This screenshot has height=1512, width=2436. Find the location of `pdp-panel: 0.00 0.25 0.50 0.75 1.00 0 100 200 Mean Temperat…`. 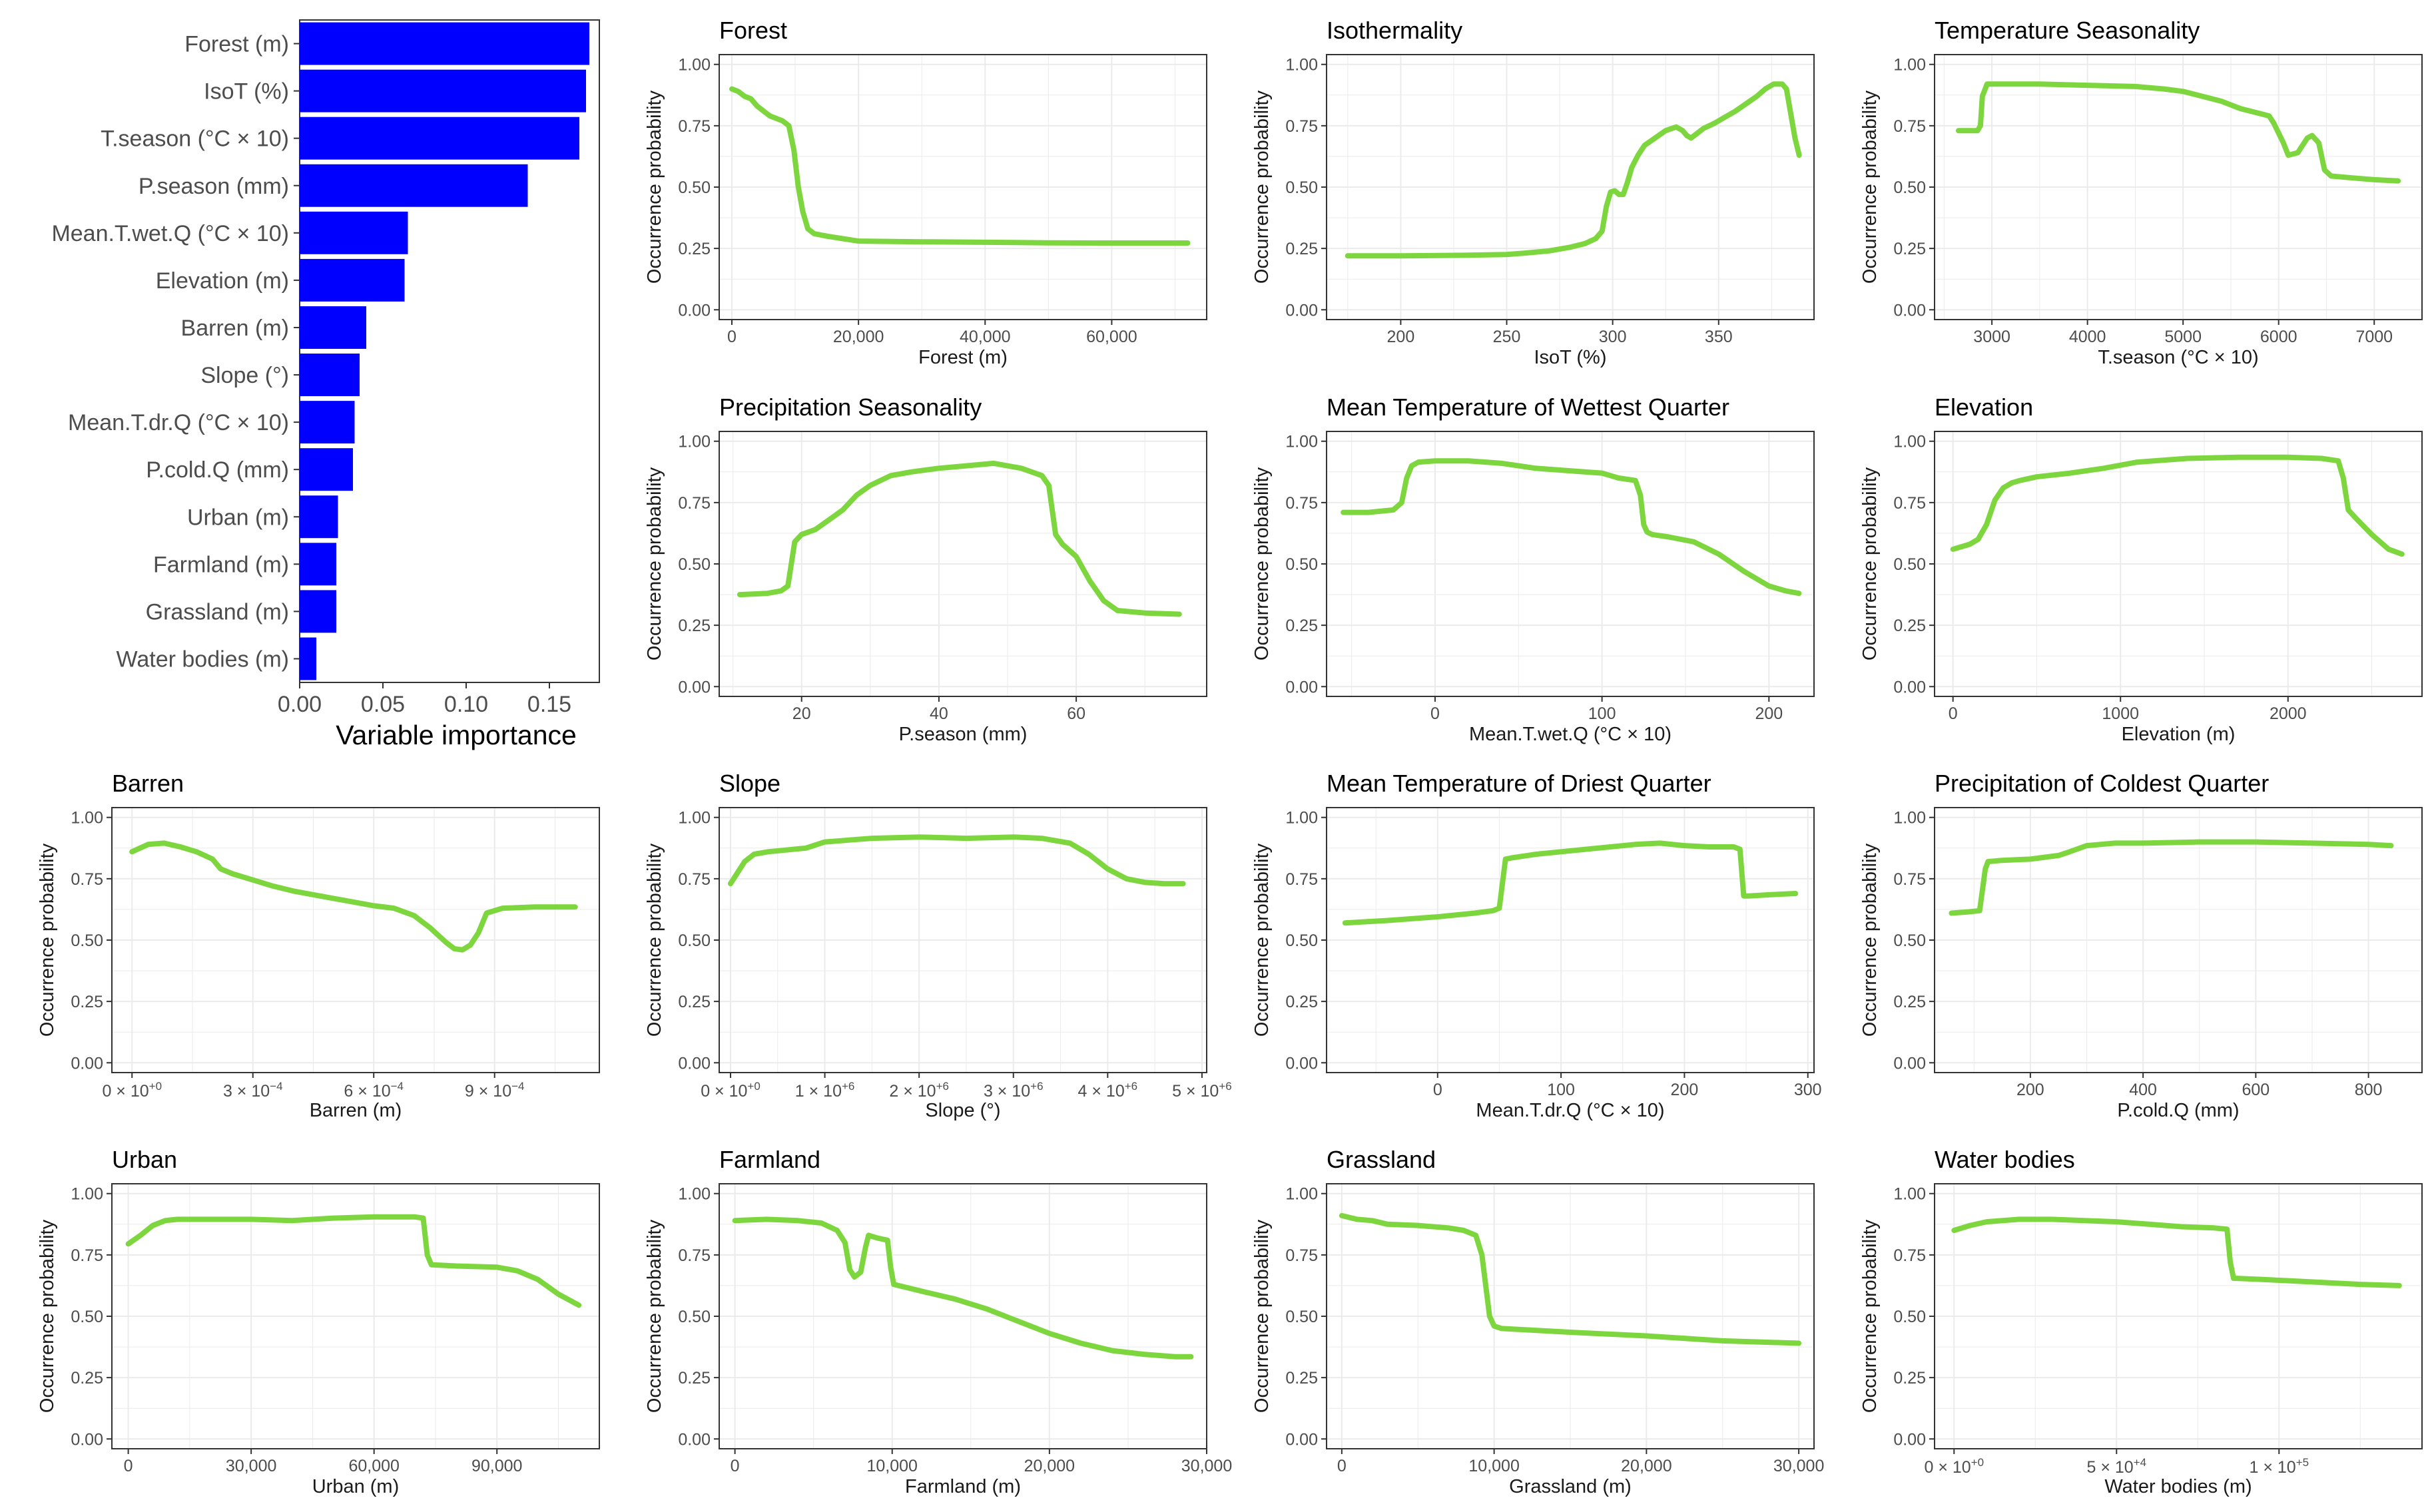

pdp-panel: 0.00 0.25 0.50 0.75 1.00 0 100 200 Mean Temperat… is located at coordinates (1533, 569).